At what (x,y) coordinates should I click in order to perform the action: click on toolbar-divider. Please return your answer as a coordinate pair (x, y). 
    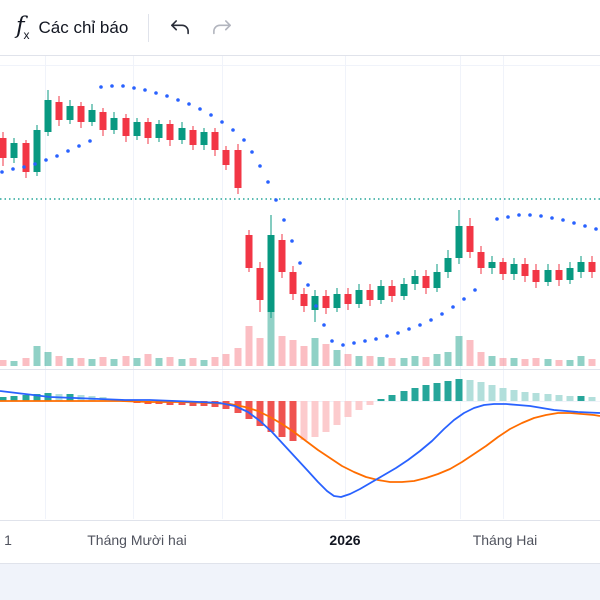
    Looking at the image, I should click on (149, 27).